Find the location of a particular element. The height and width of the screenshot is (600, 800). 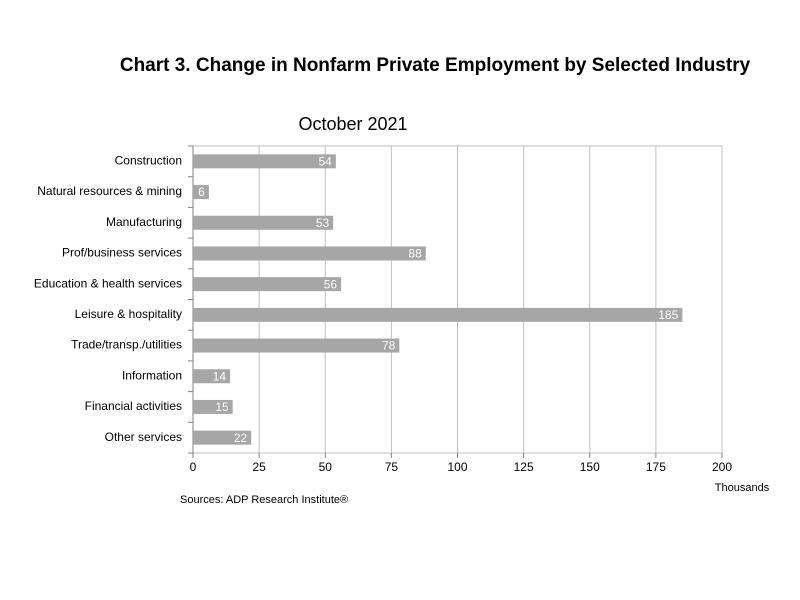

chart-subtitle: October 2021 is located at coordinates (352, 124).